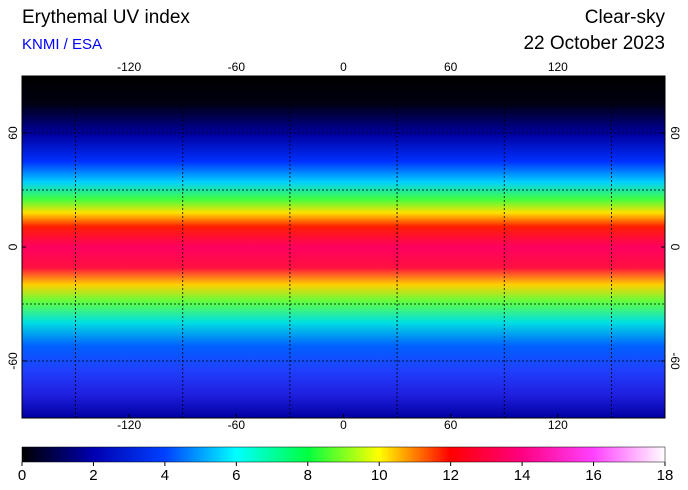 The image size is (688, 490). What do you see at coordinates (106, 17) in the screenshot?
I see `title: Erythemal UV index` at bounding box center [106, 17].